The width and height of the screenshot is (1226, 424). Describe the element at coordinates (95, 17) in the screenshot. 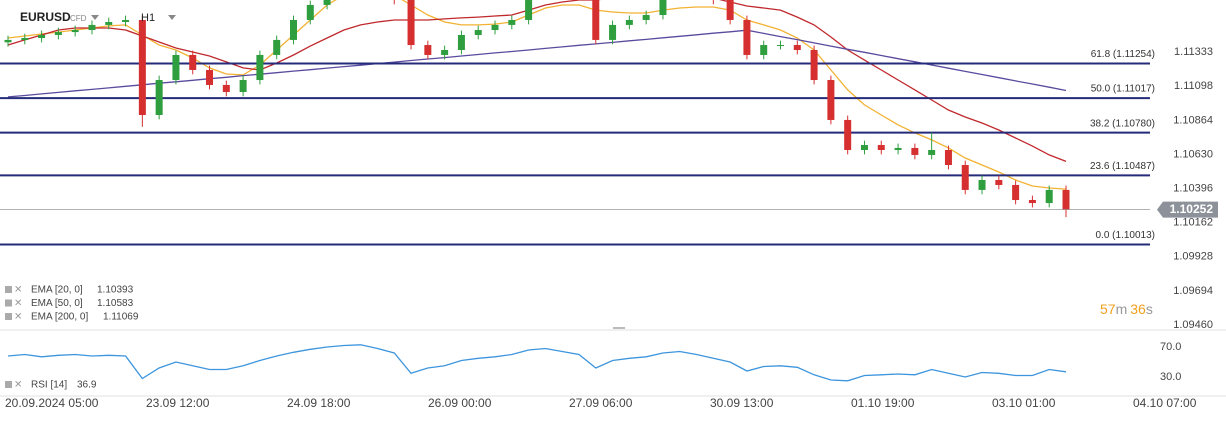

I see `symbol-dropdown` at that location.